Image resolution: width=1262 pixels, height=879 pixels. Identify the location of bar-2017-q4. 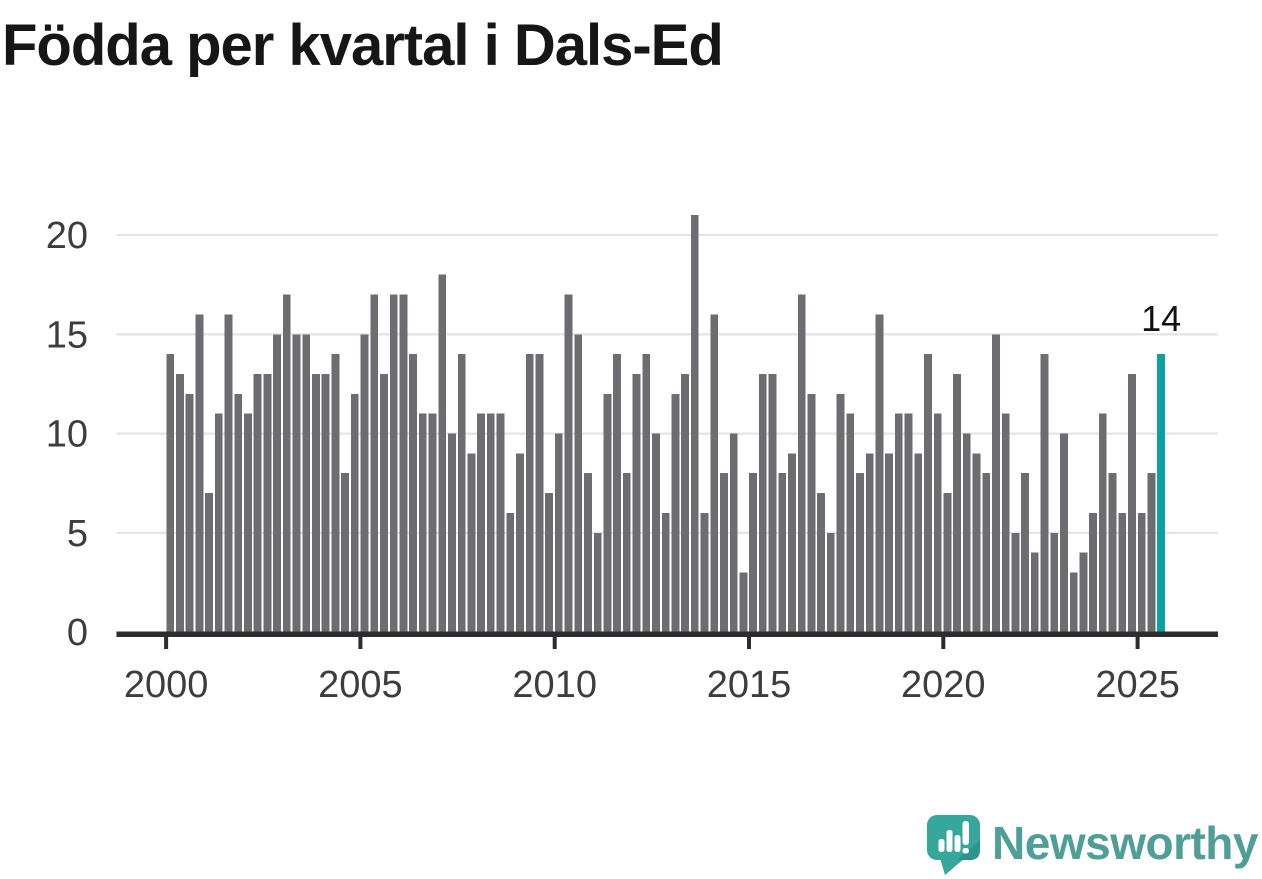
(860, 552).